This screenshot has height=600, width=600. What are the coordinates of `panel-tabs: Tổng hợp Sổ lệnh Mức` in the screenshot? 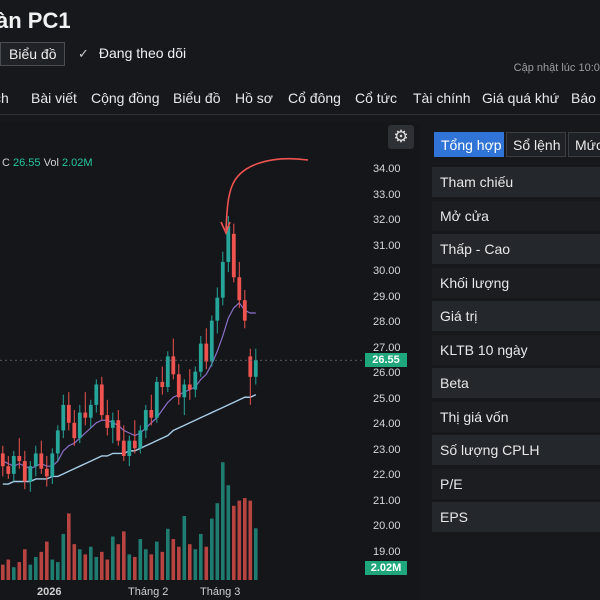 It's located at (516, 144).